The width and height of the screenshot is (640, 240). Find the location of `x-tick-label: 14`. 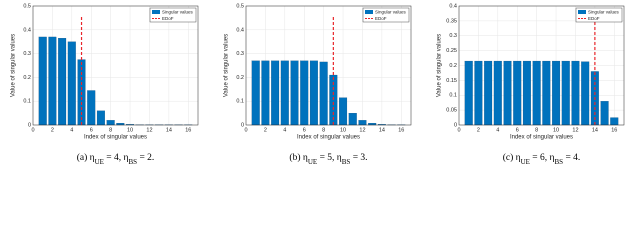

x-tick-label: 14 is located at coordinates (382, 130).